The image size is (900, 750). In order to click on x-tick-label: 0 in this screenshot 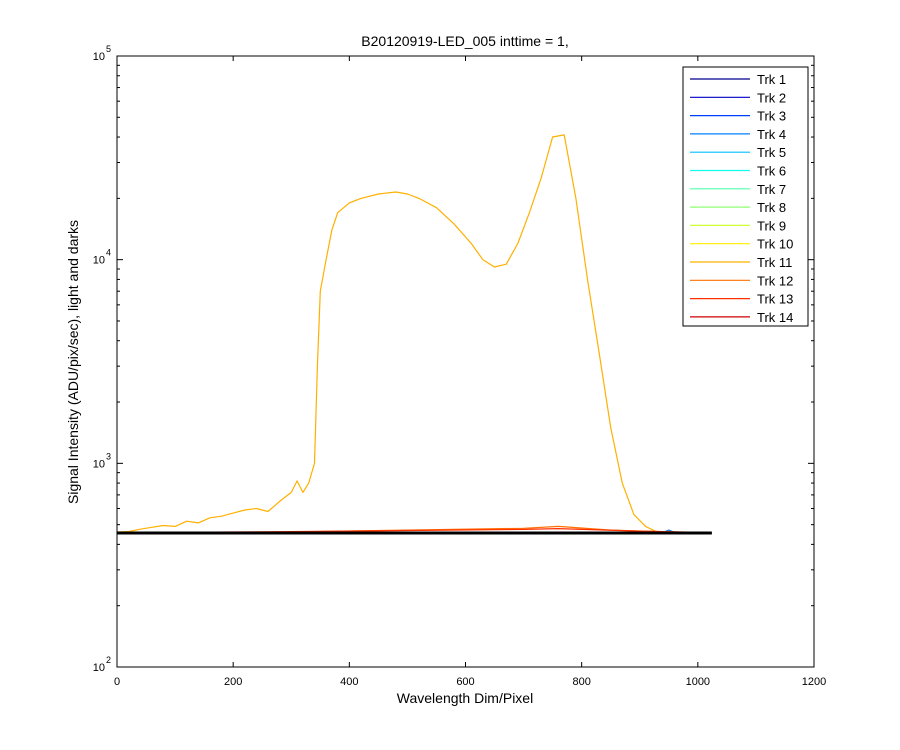, I will do `click(117, 682)`.